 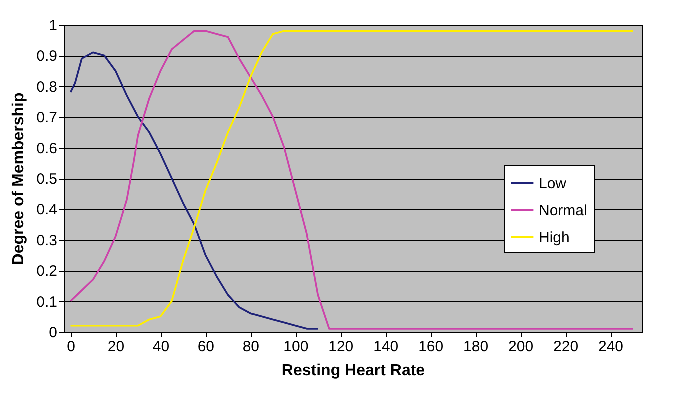 What do you see at coordinates (553, 184) in the screenshot?
I see `legend-label: Low` at bounding box center [553, 184].